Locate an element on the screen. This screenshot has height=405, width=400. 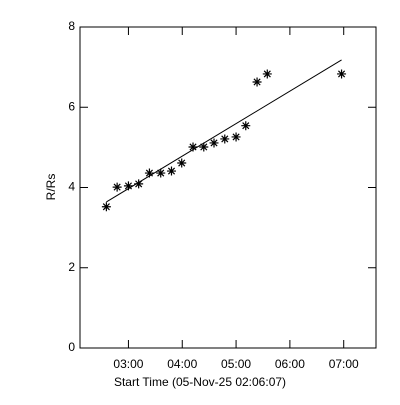
y-tick-label: 4 is located at coordinates (71, 187).